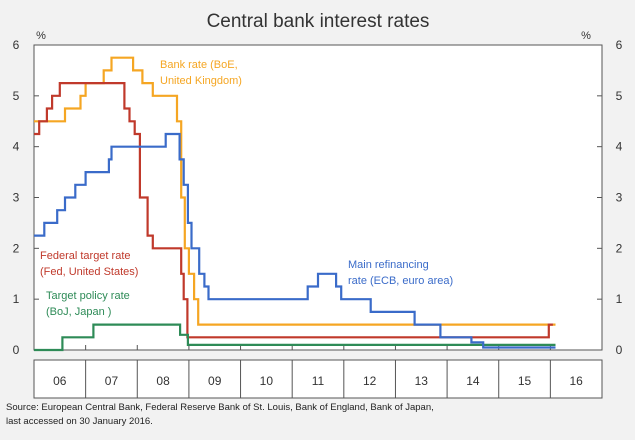 The image size is (635, 440). I want to click on y-tick-label-right: 0, so click(619, 350).